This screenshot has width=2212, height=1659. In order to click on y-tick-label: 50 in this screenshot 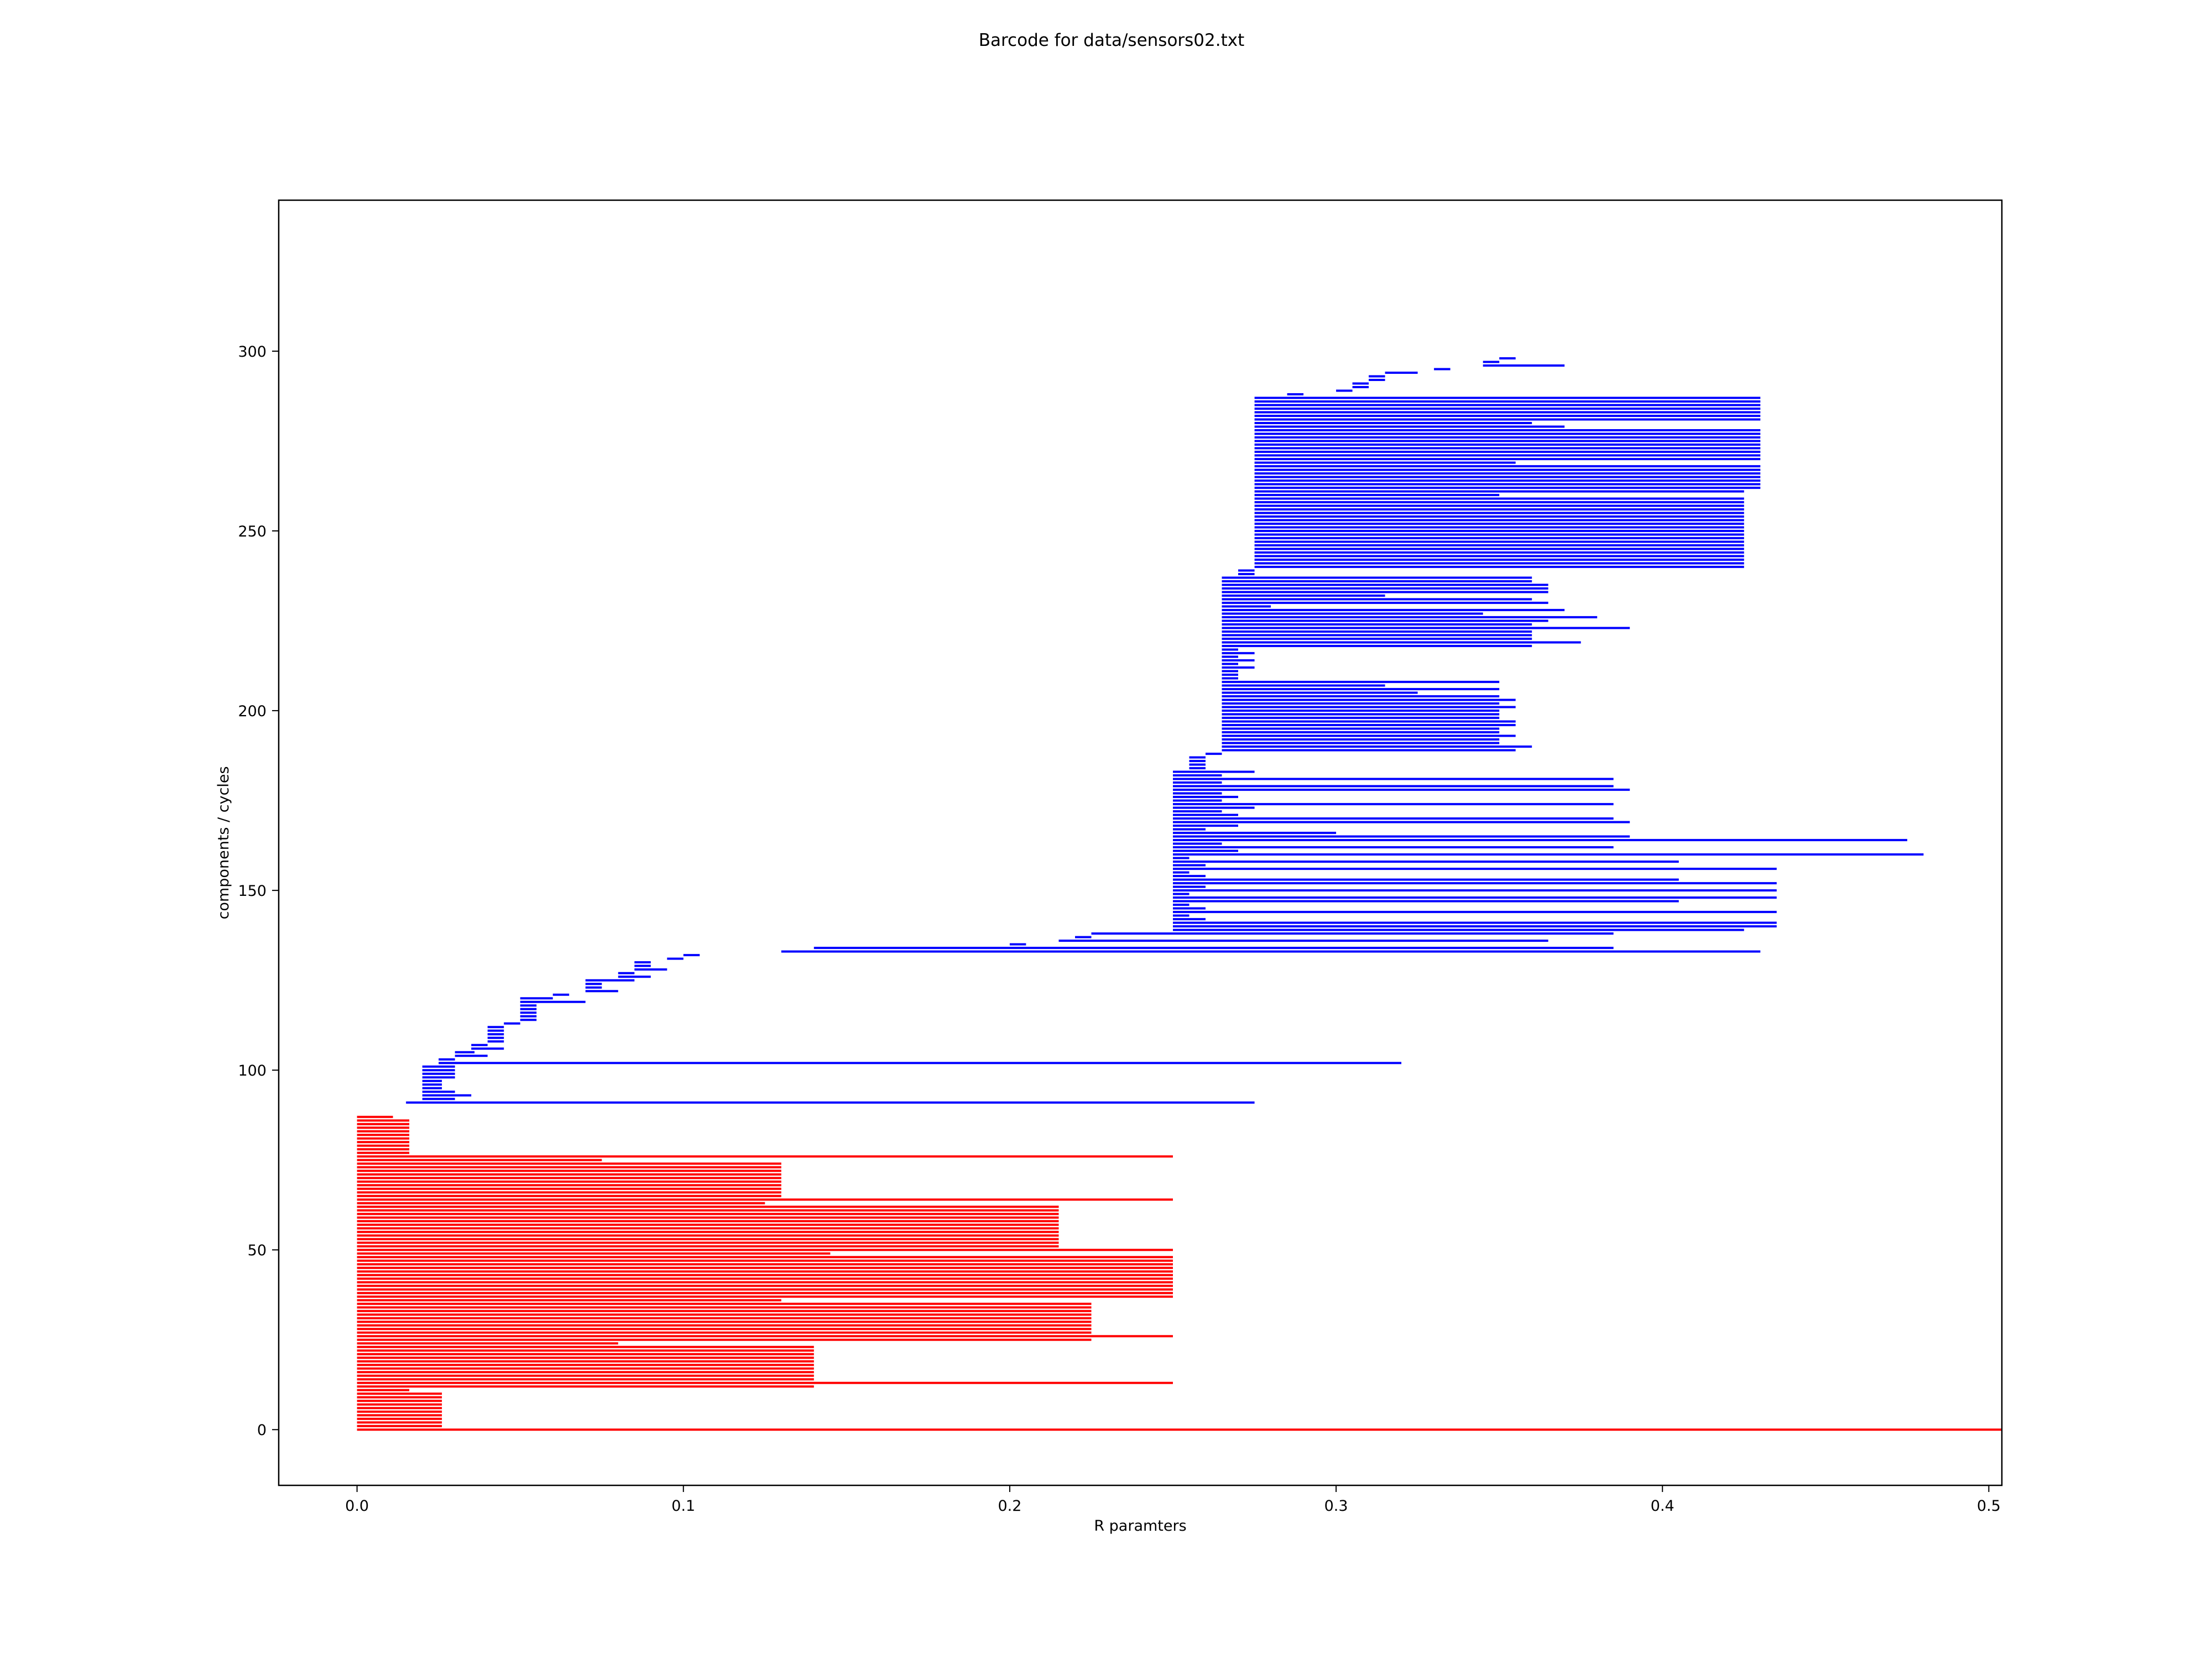, I will do `click(258, 1250)`.